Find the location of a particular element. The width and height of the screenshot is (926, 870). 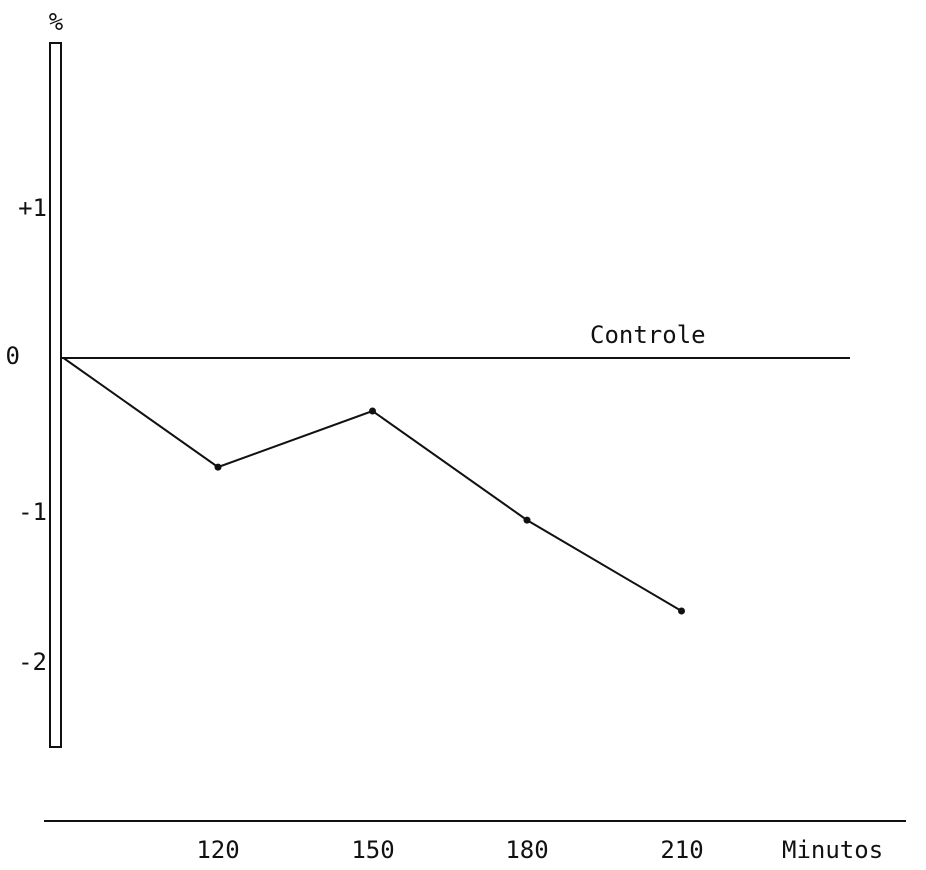

y-tick-label-zero: 0 is located at coordinates (13, 356).